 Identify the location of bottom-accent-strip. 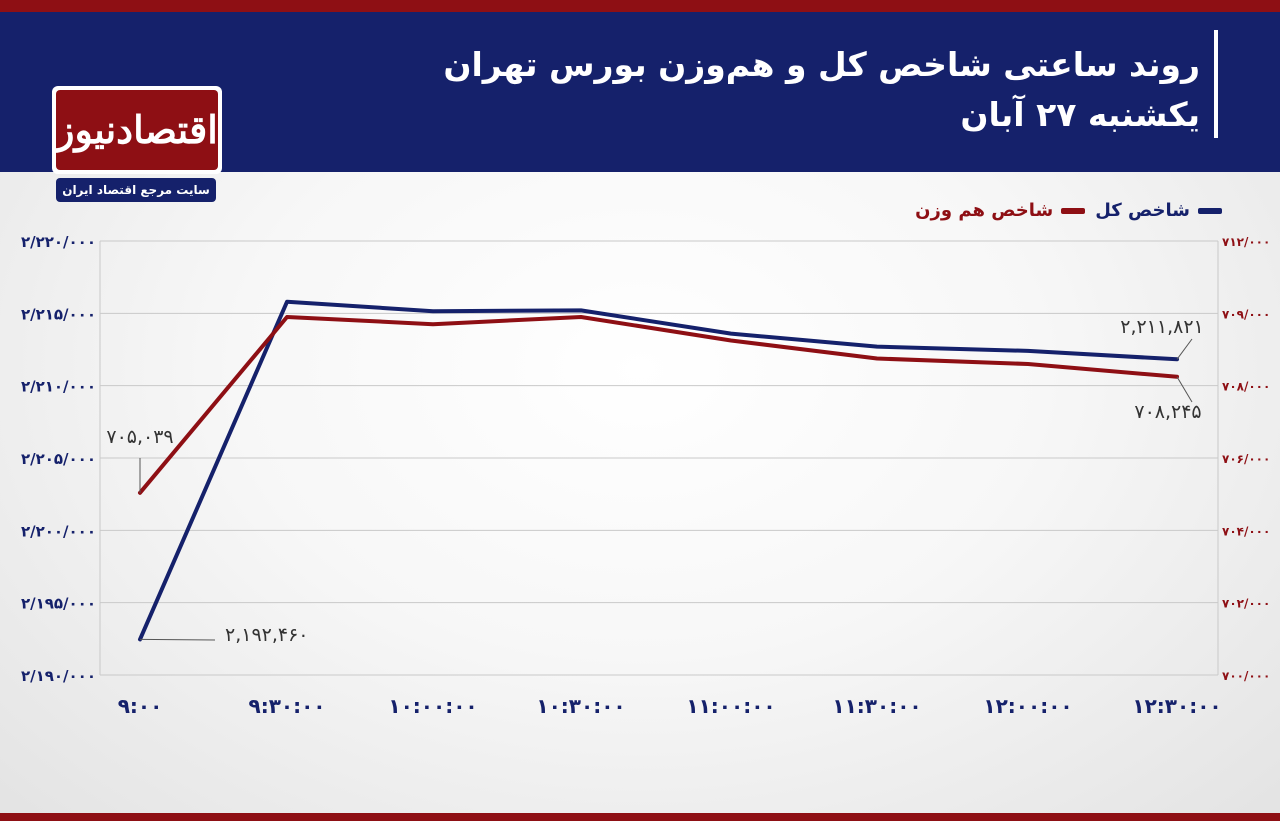
(640, 817).